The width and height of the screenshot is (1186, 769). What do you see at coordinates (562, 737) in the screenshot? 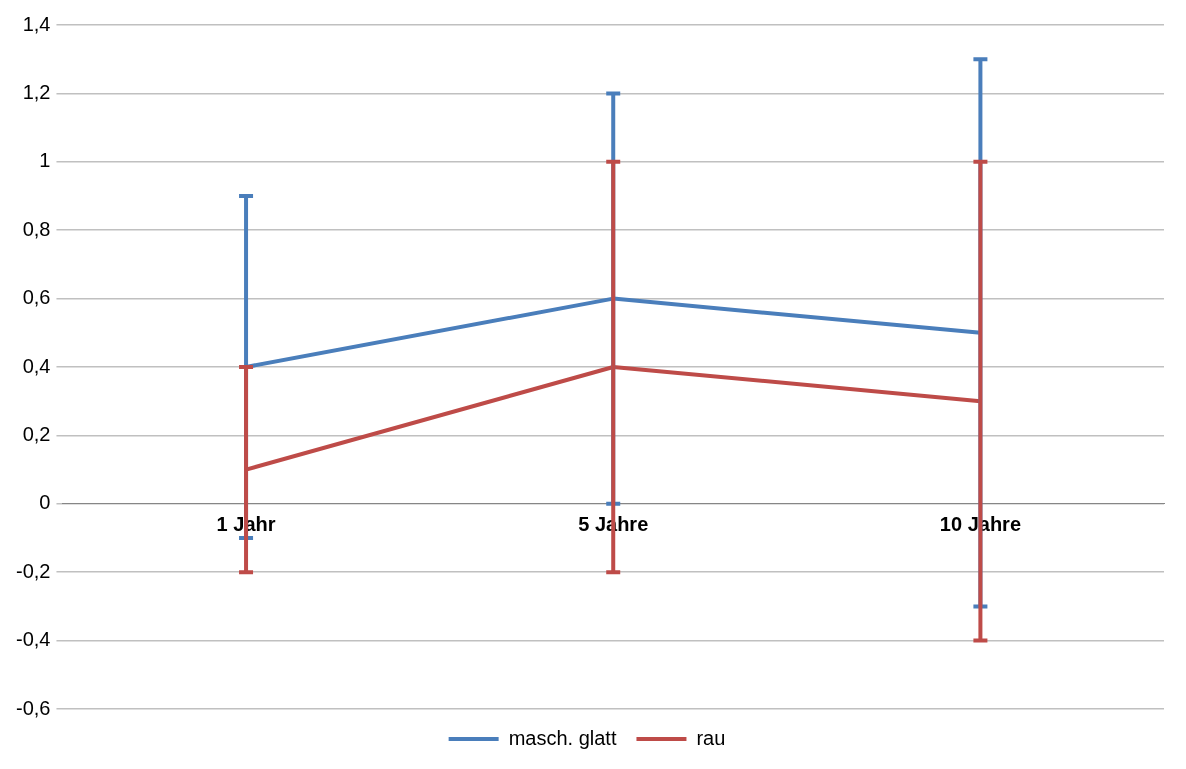
I see `legend-label: masch. glatt` at bounding box center [562, 737].